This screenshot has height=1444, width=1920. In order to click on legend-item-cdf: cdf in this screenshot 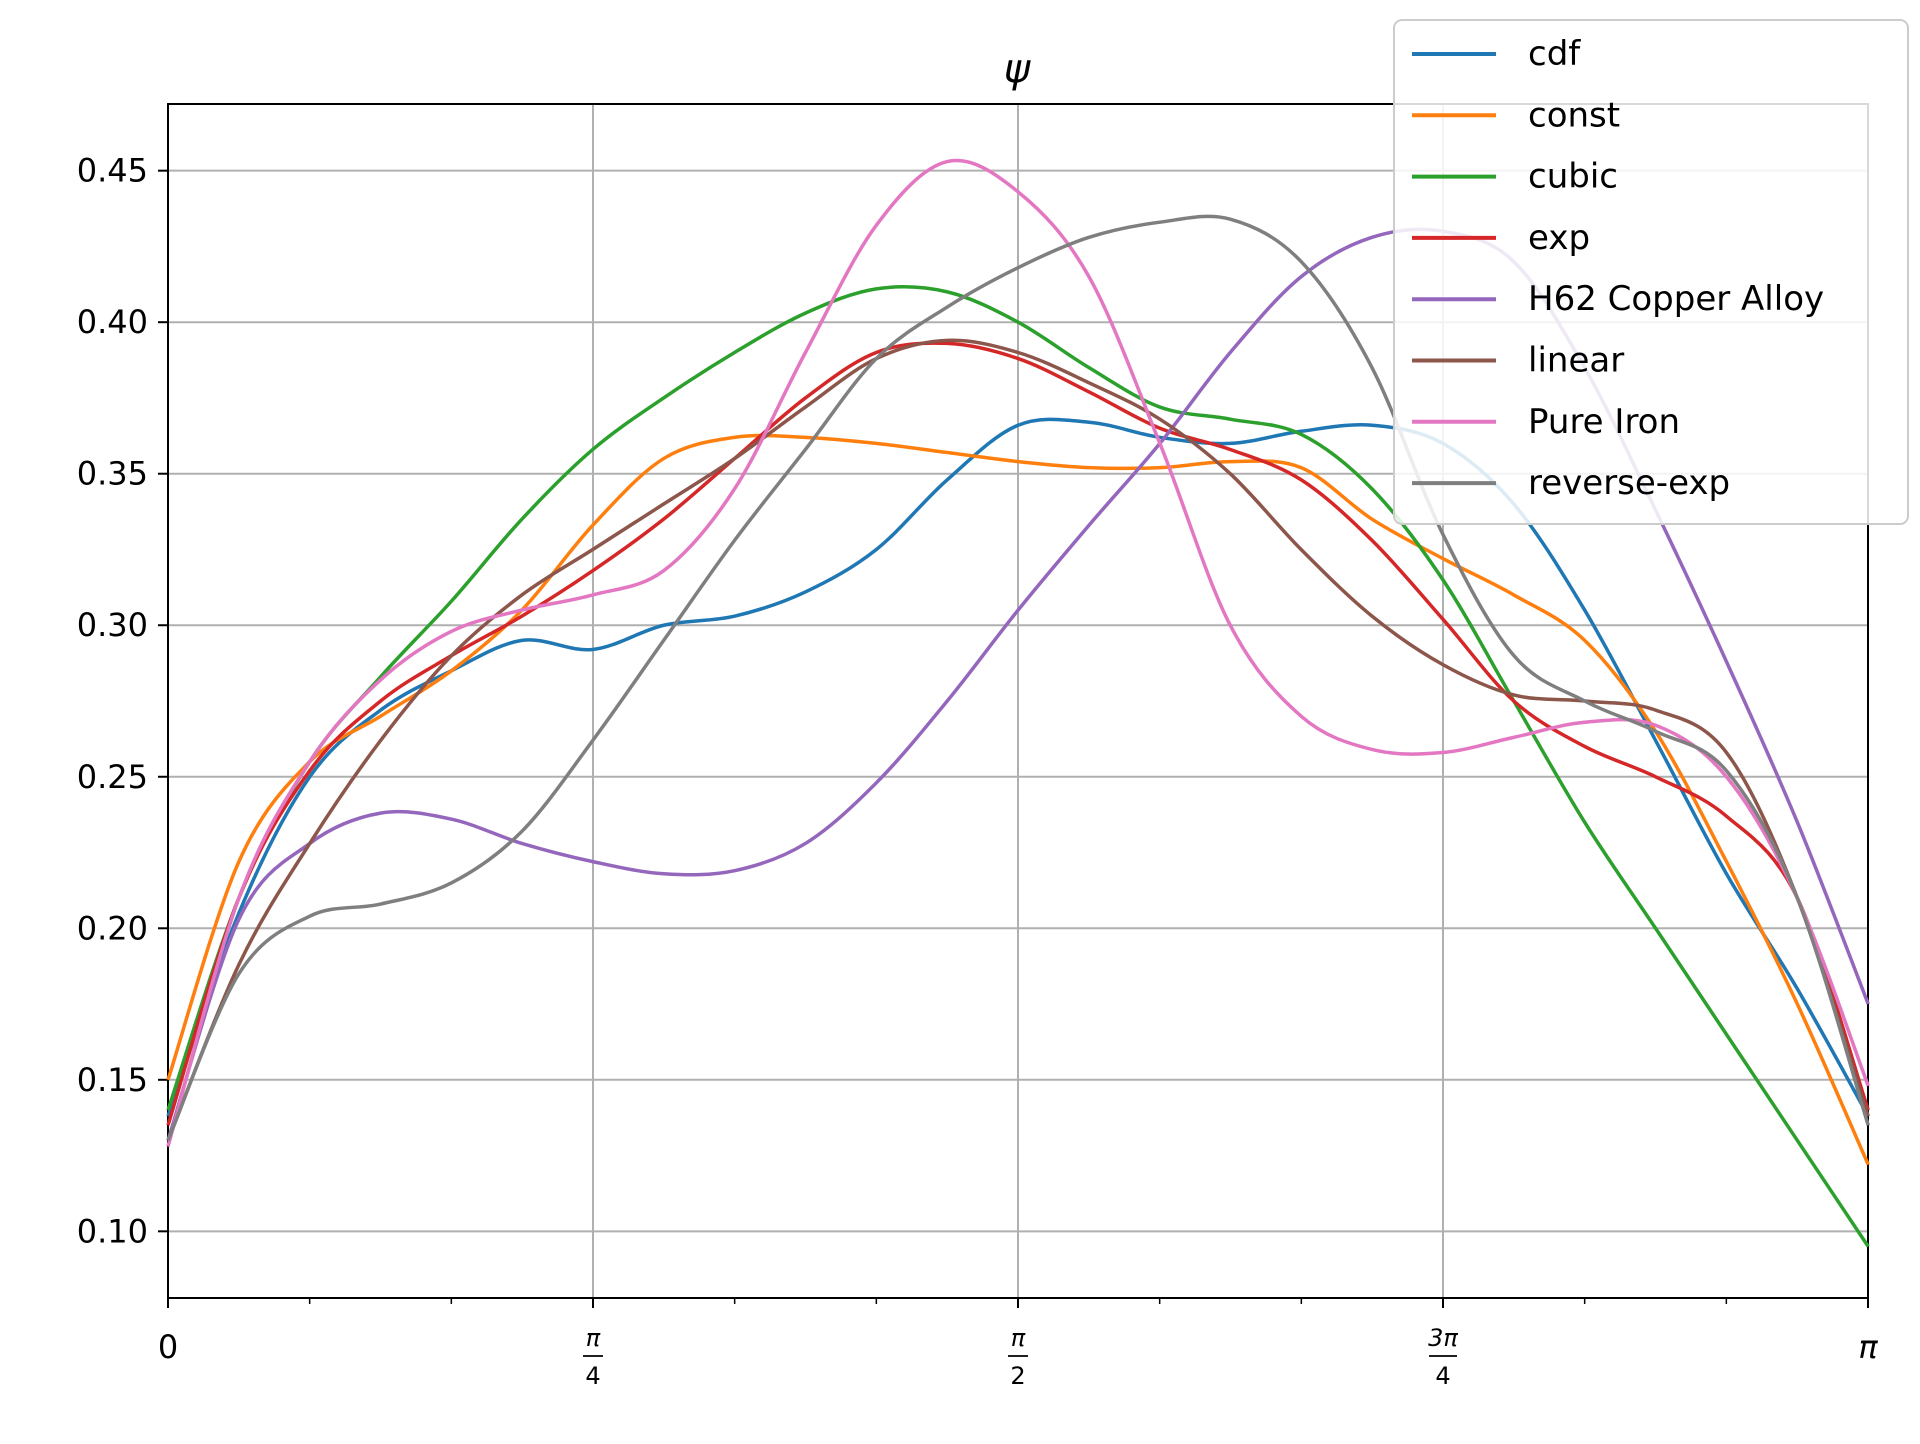, I will do `click(1496, 54)`.